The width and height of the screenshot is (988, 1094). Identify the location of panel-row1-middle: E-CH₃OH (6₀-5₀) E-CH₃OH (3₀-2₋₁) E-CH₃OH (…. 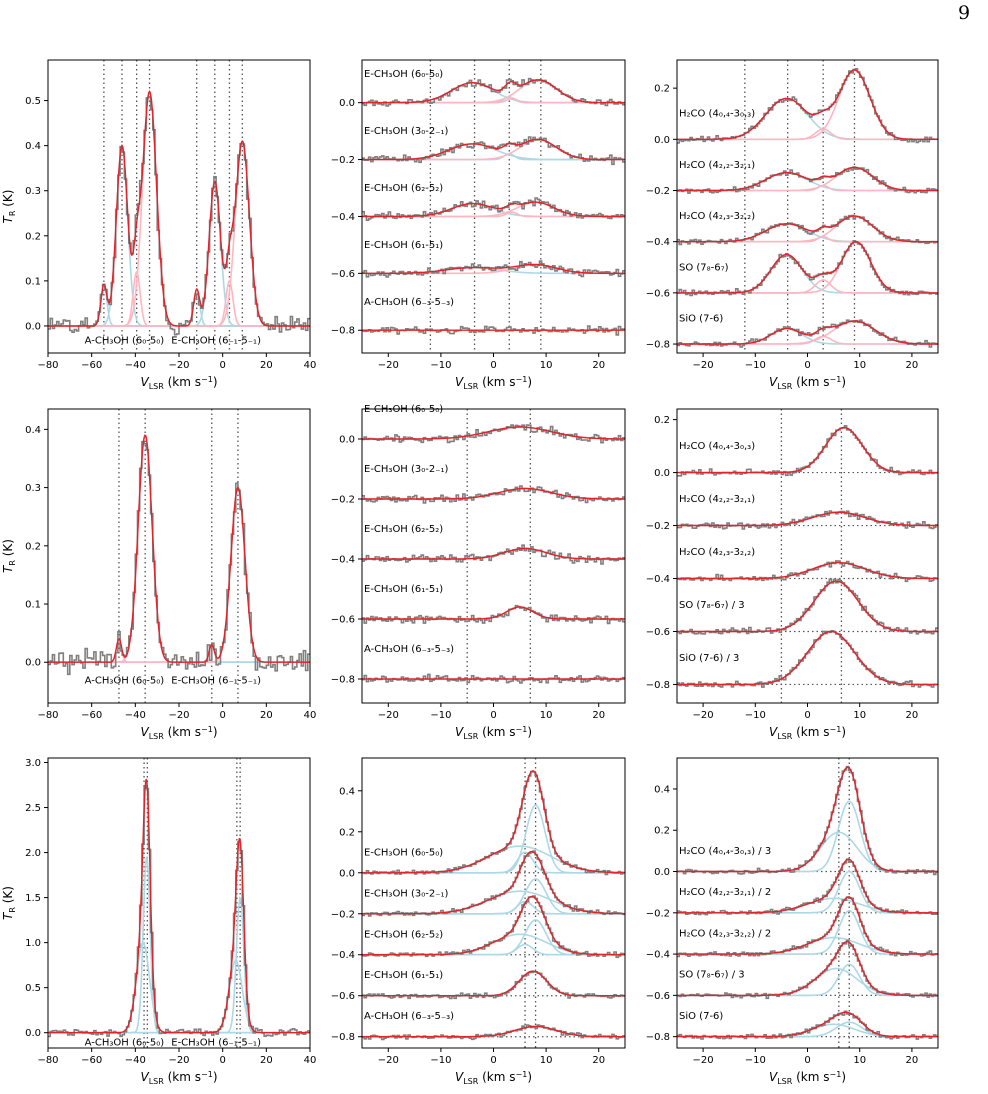
(478, 225).